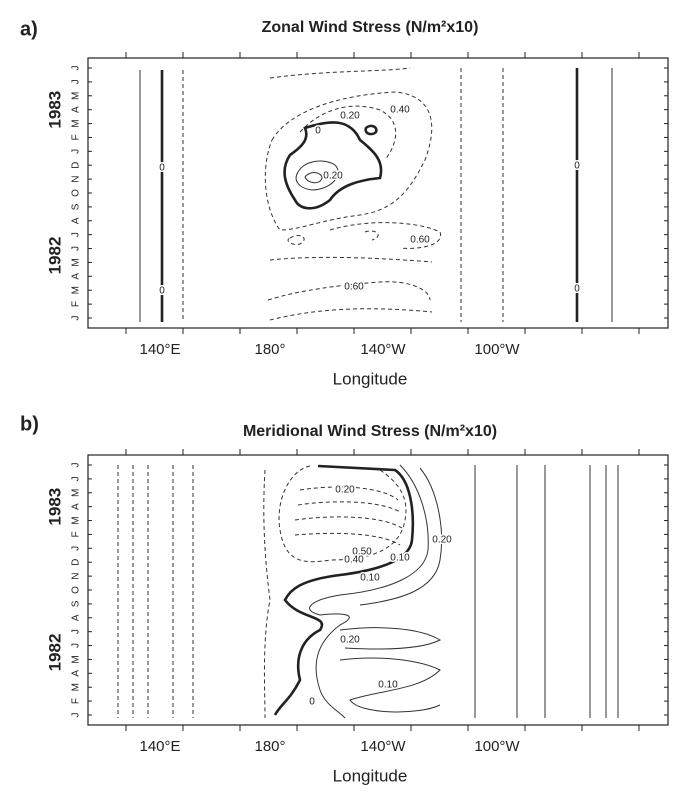 This screenshot has width=700, height=798. What do you see at coordinates (370, 431) in the screenshot?
I see `panel-title: Meridional Wind Stress (N/m²x10)` at bounding box center [370, 431].